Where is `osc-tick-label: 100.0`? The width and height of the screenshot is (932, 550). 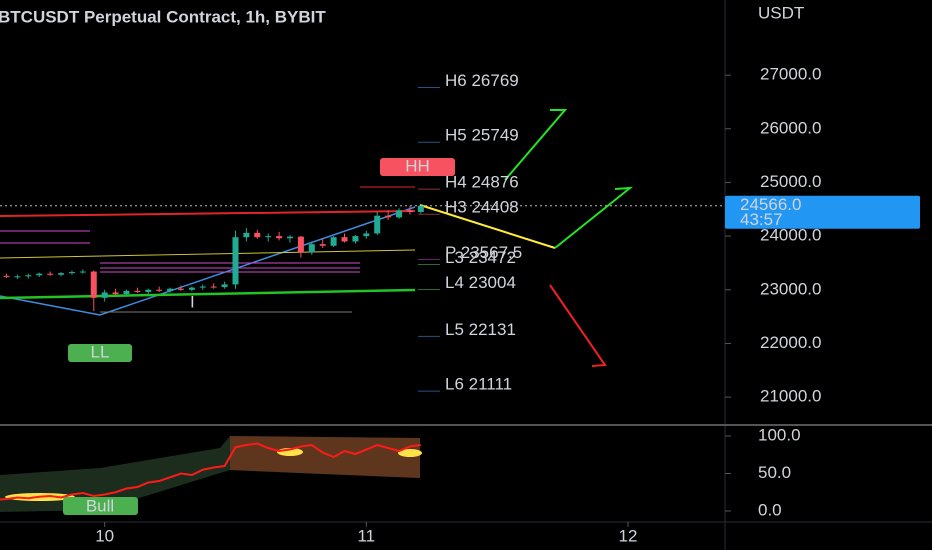
osc-tick-label: 100.0 is located at coordinates (779, 435).